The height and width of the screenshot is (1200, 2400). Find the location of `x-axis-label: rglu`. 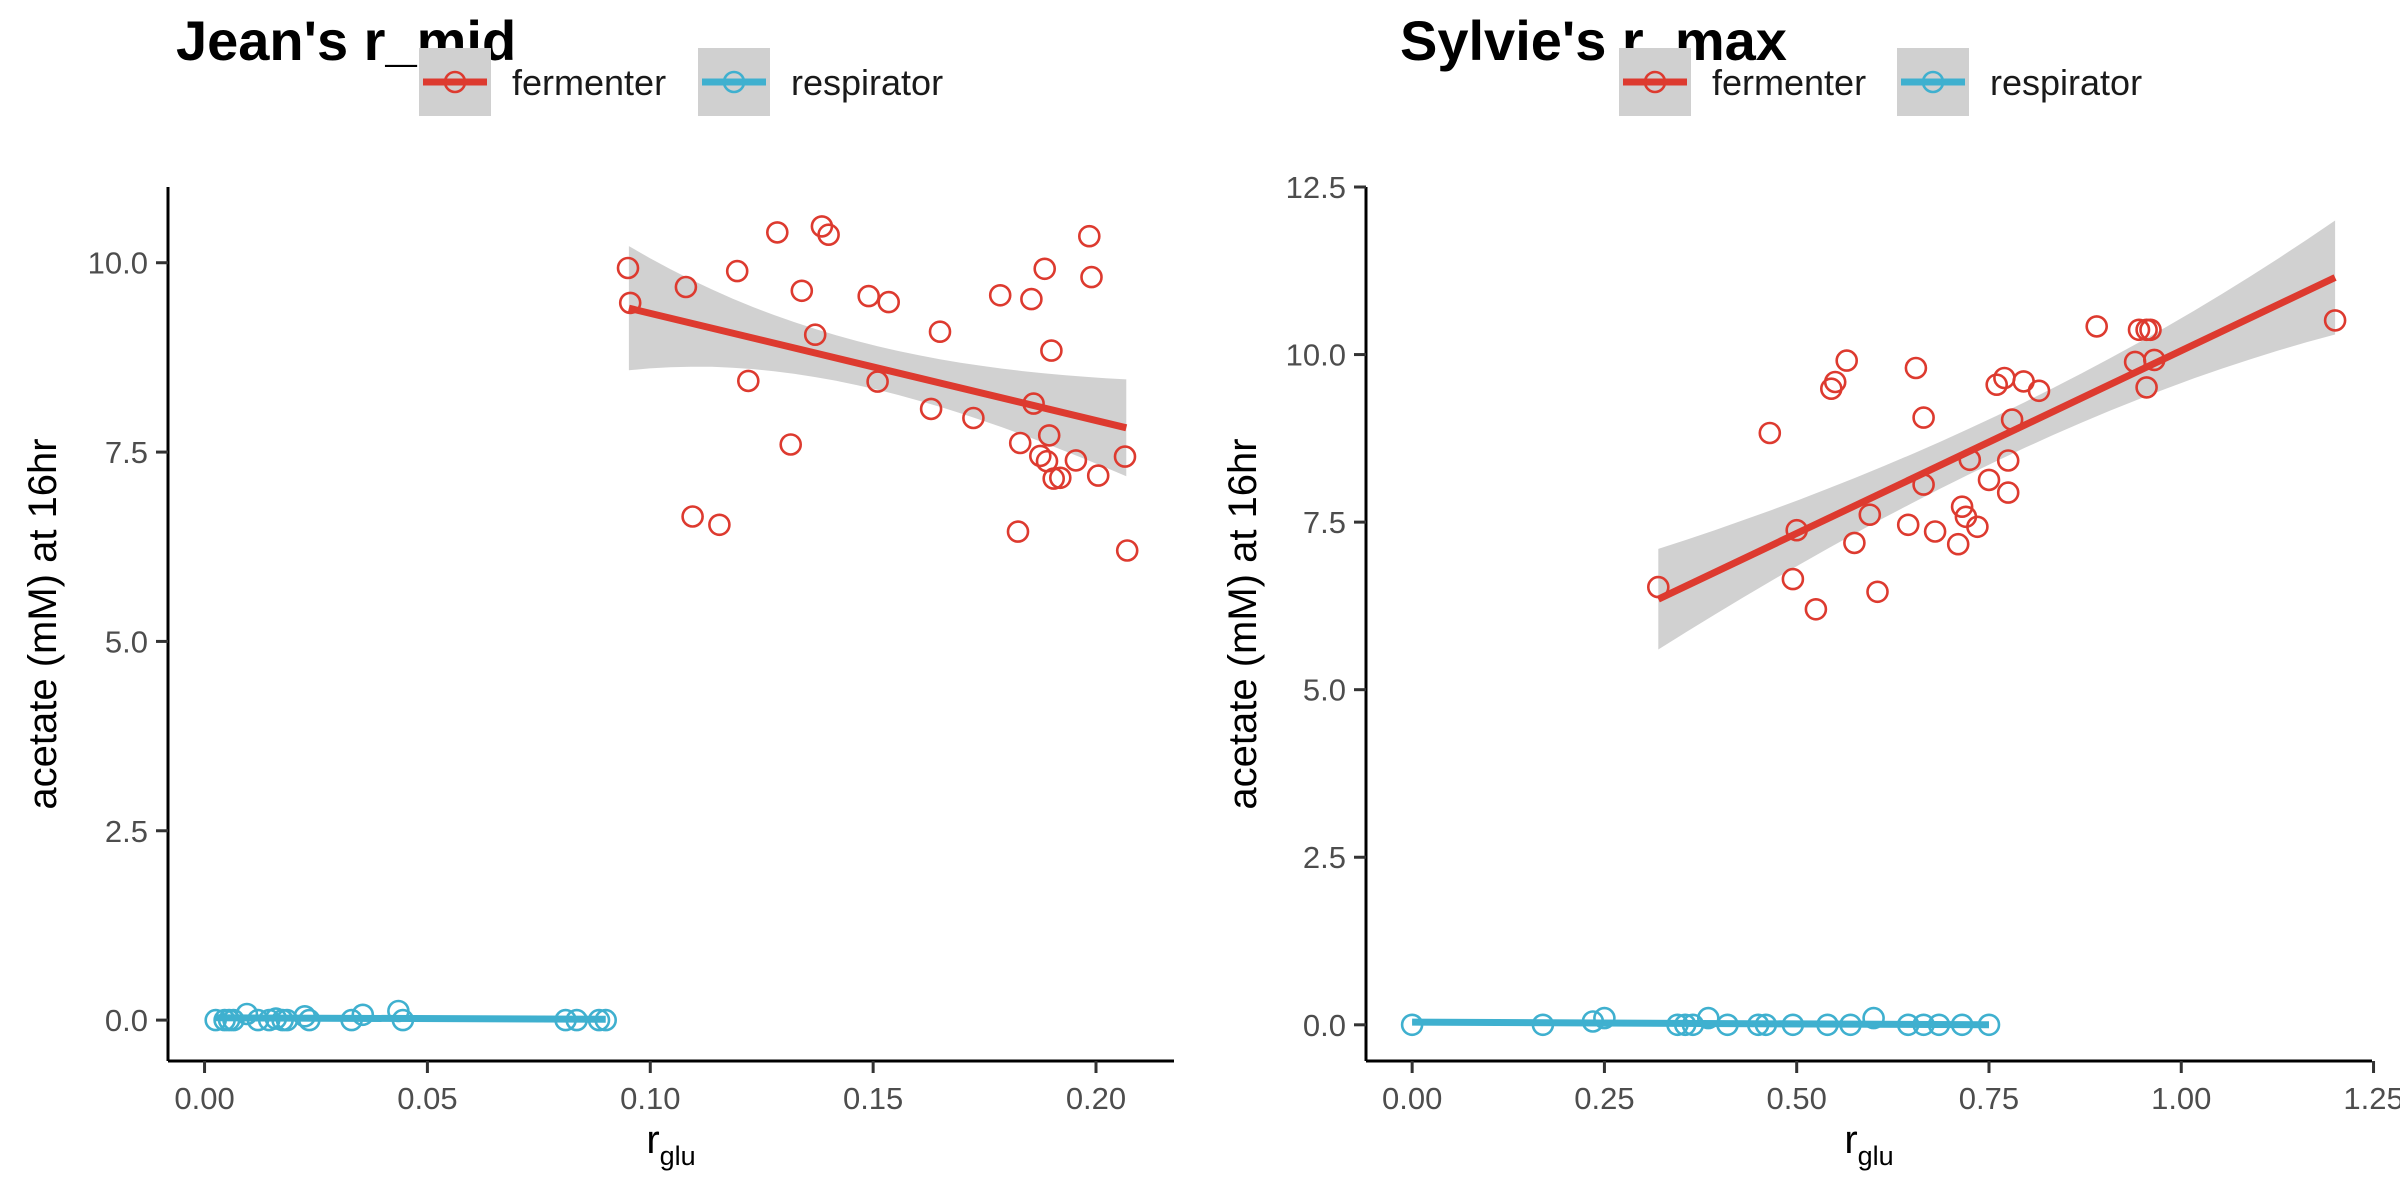

x-axis-label: rglu is located at coordinates (670, 1144).